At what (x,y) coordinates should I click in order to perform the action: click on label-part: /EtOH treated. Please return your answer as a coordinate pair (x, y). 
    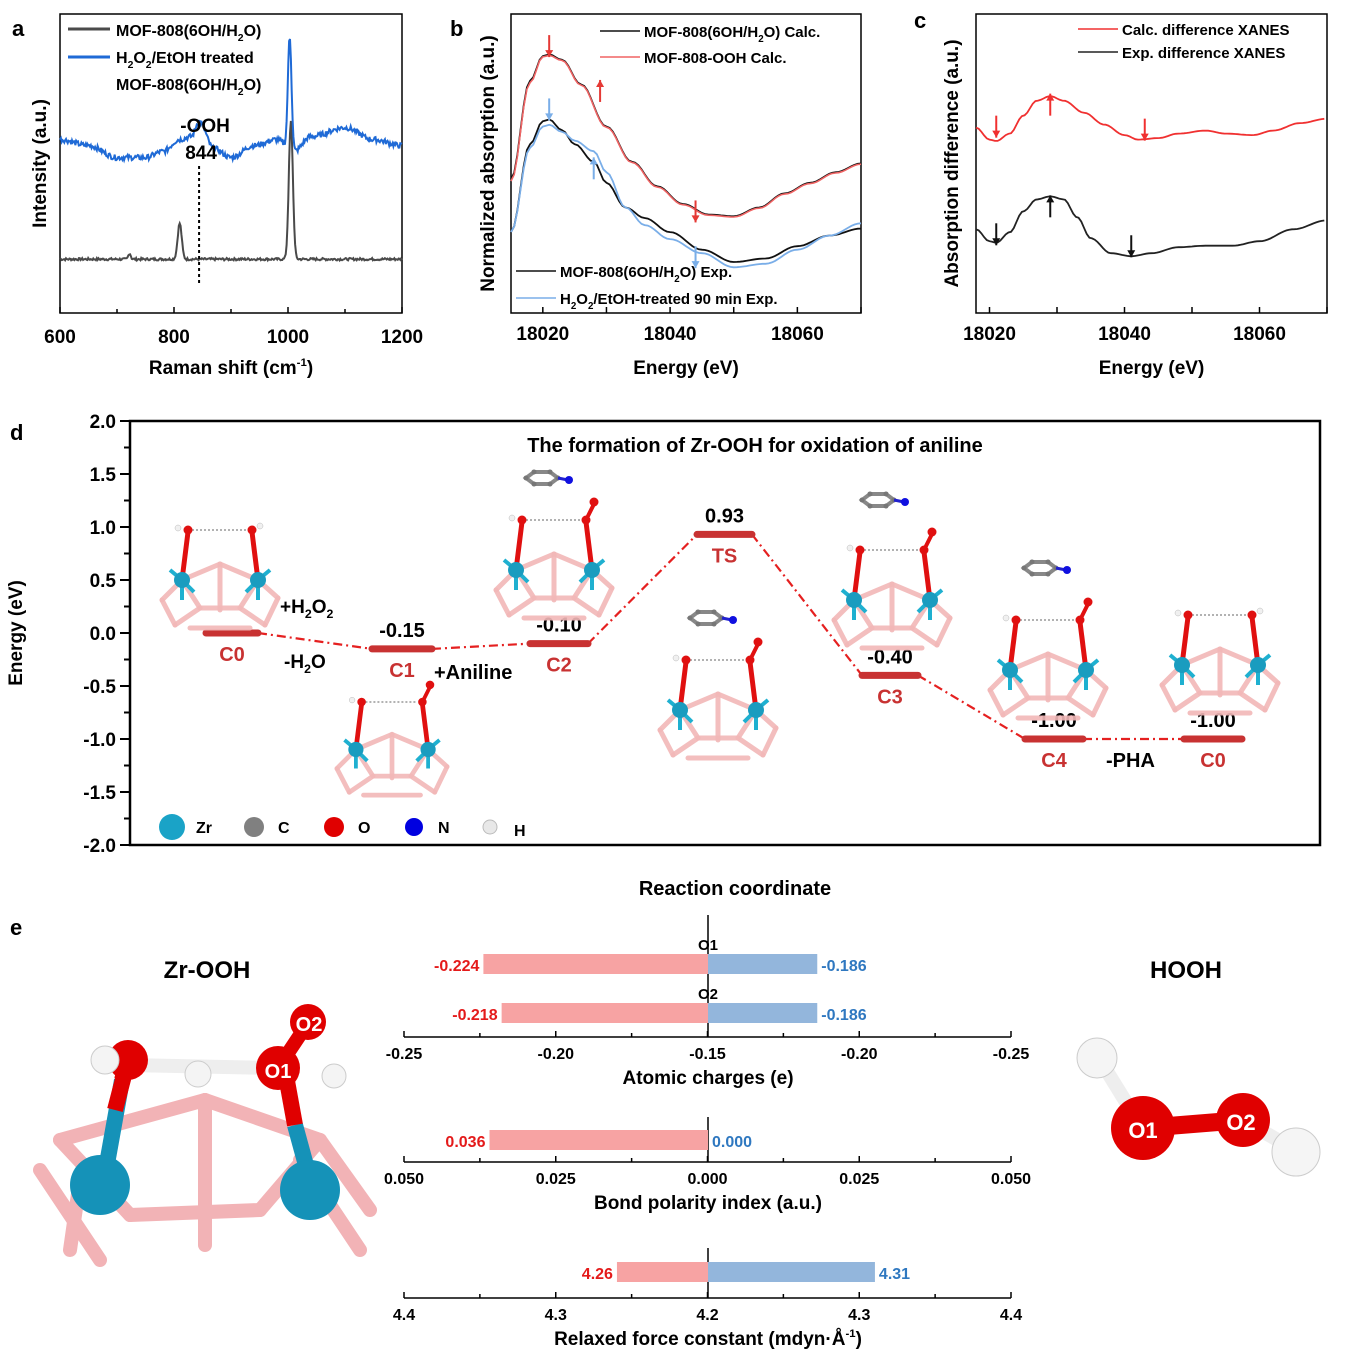
    Looking at the image, I should click on (203, 58).